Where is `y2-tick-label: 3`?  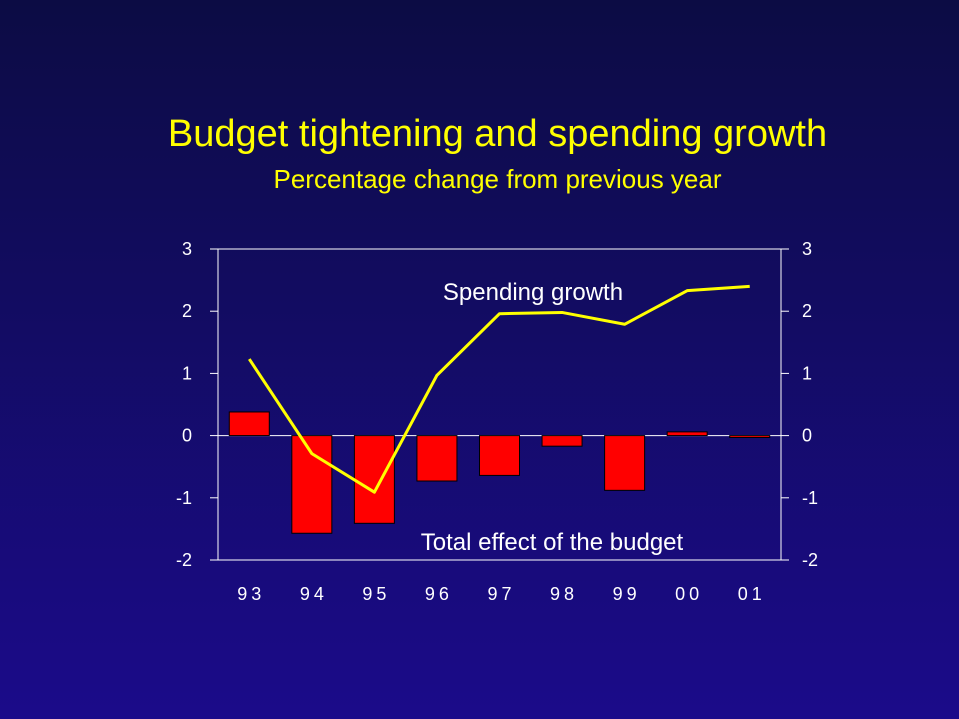 y2-tick-label: 3 is located at coordinates (807, 249).